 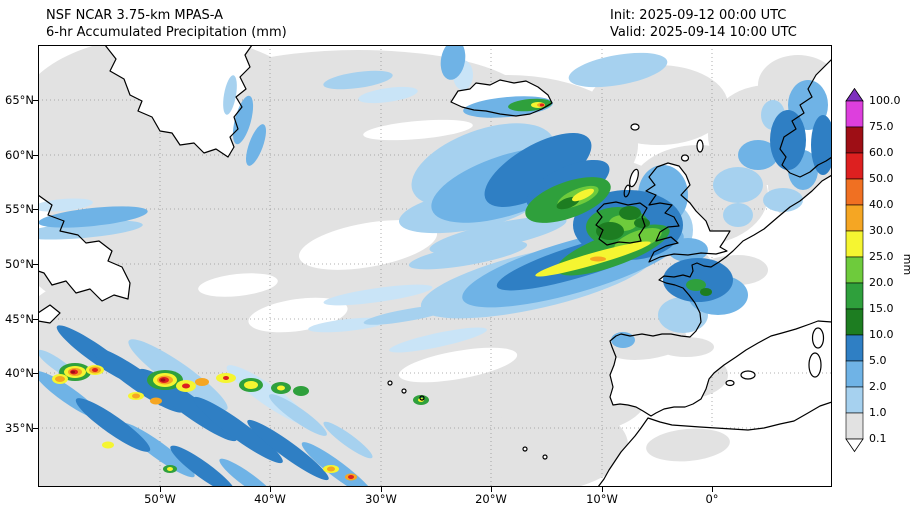 I want to click on colorbar-over-arrow, so click(x=854, y=94).